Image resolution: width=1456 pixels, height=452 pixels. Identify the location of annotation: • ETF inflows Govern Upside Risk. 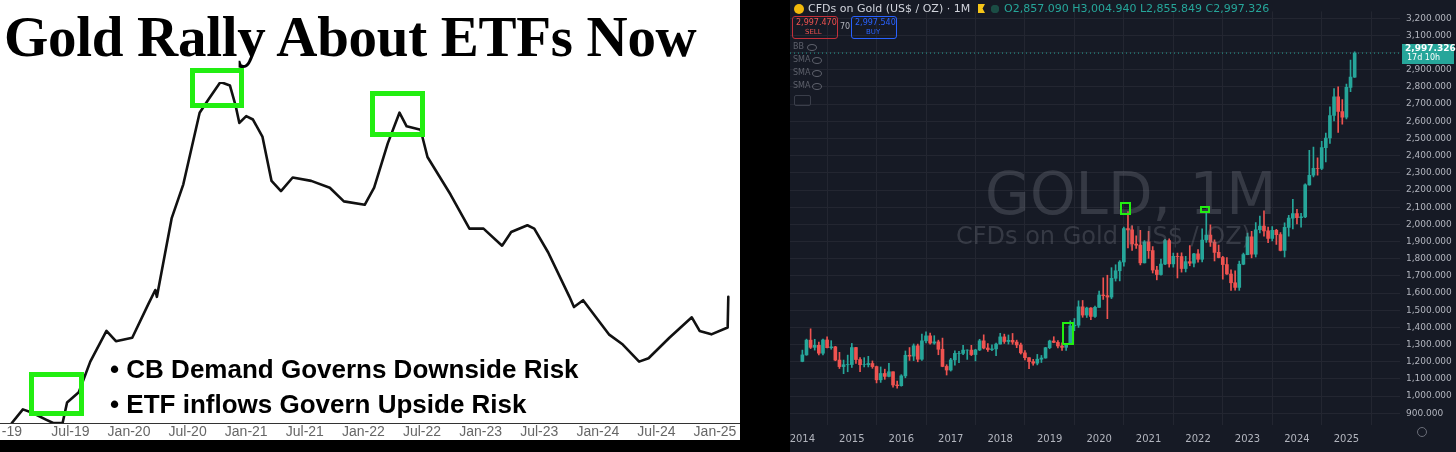
(318, 404).